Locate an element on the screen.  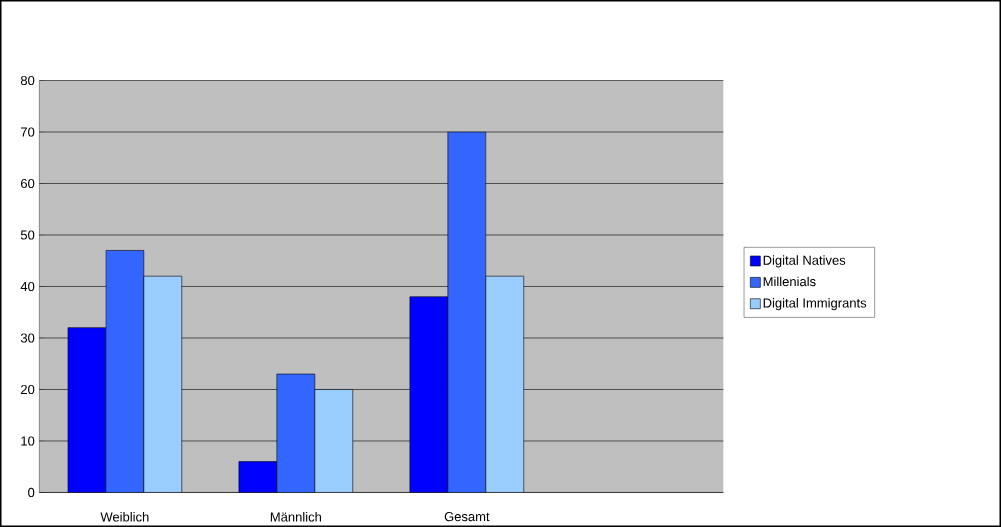
y-tick-label: 20 is located at coordinates (28, 389).